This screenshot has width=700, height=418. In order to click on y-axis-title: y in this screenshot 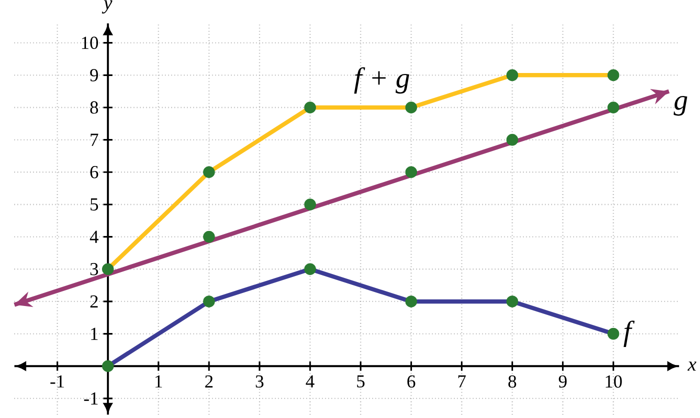, I will do `click(107, 7)`.